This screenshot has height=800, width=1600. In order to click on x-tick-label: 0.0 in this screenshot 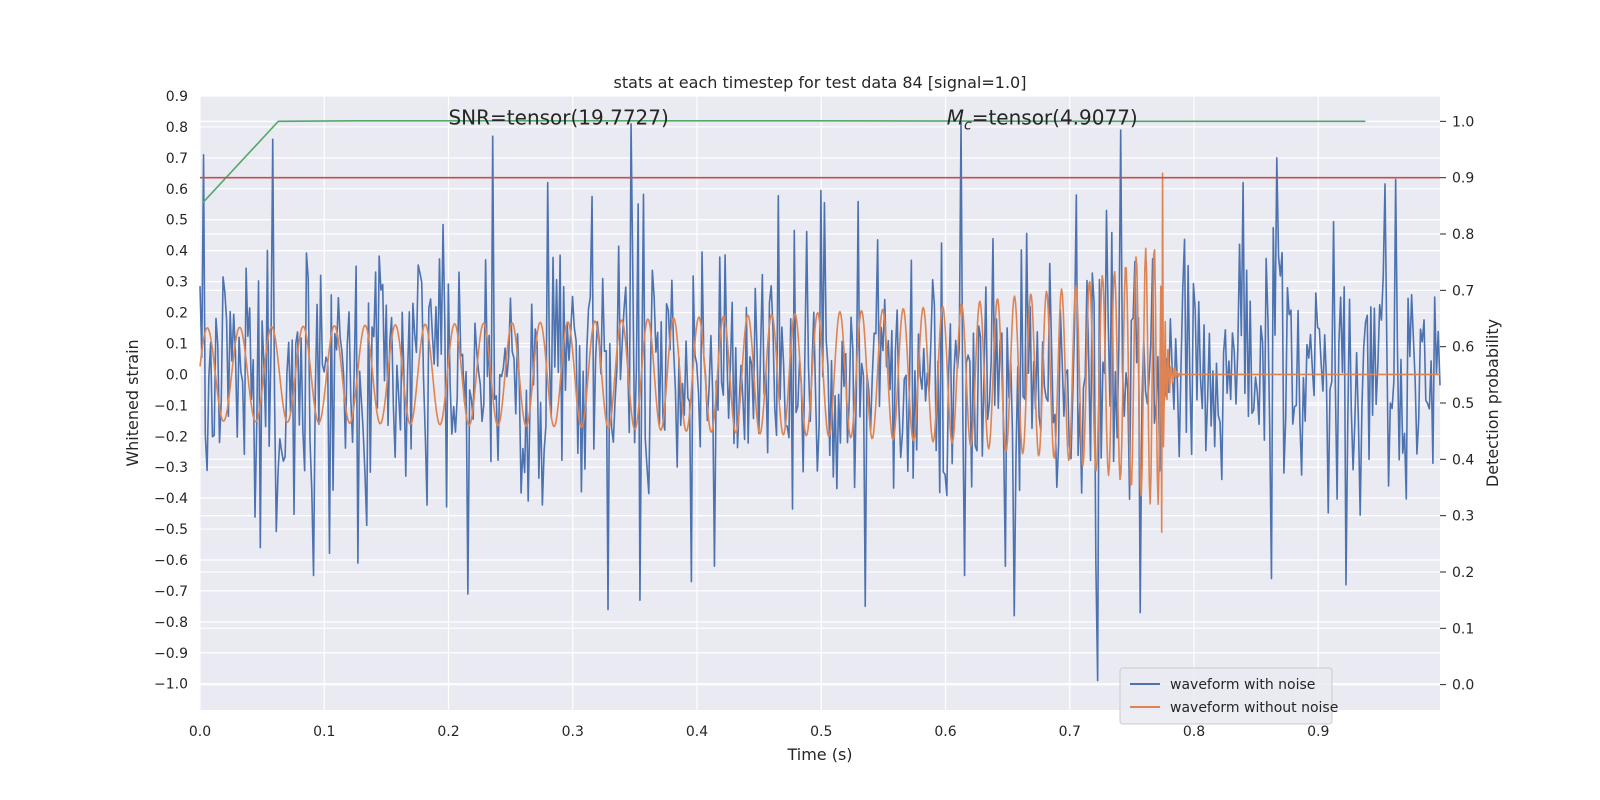, I will do `click(200, 732)`.